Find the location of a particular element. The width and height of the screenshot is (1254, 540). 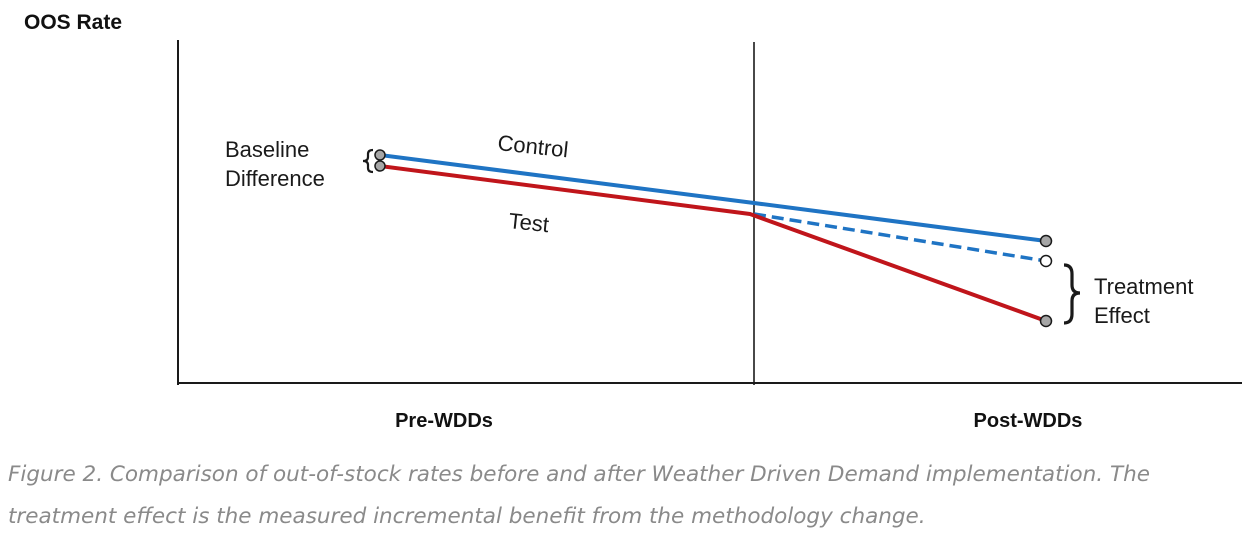

test-pre-marker is located at coordinates (380, 166).